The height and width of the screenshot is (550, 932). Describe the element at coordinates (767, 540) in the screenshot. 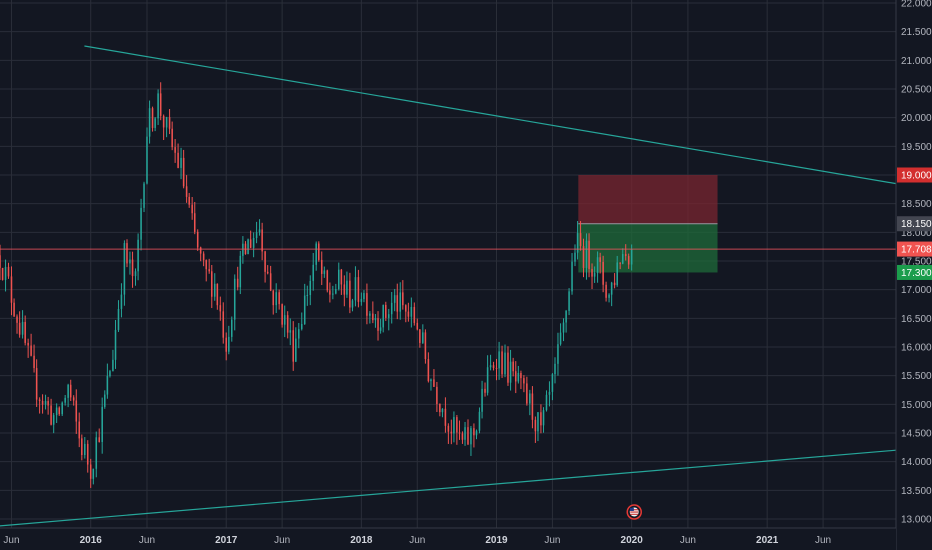

I see `time-tick-label: 2021` at that location.